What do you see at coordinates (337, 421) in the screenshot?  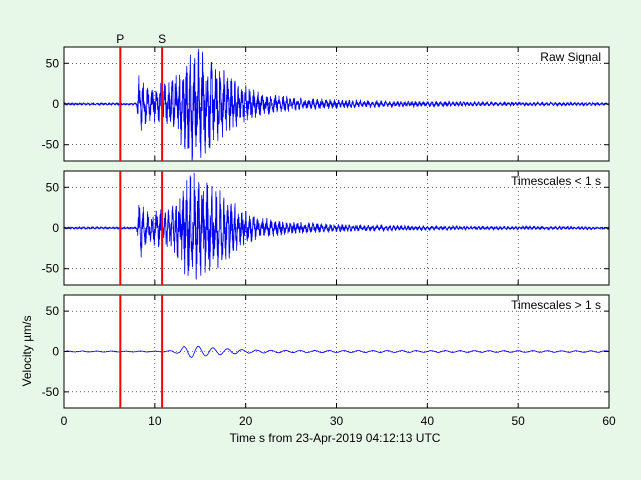 I see `x-tick-label: 30` at bounding box center [337, 421].